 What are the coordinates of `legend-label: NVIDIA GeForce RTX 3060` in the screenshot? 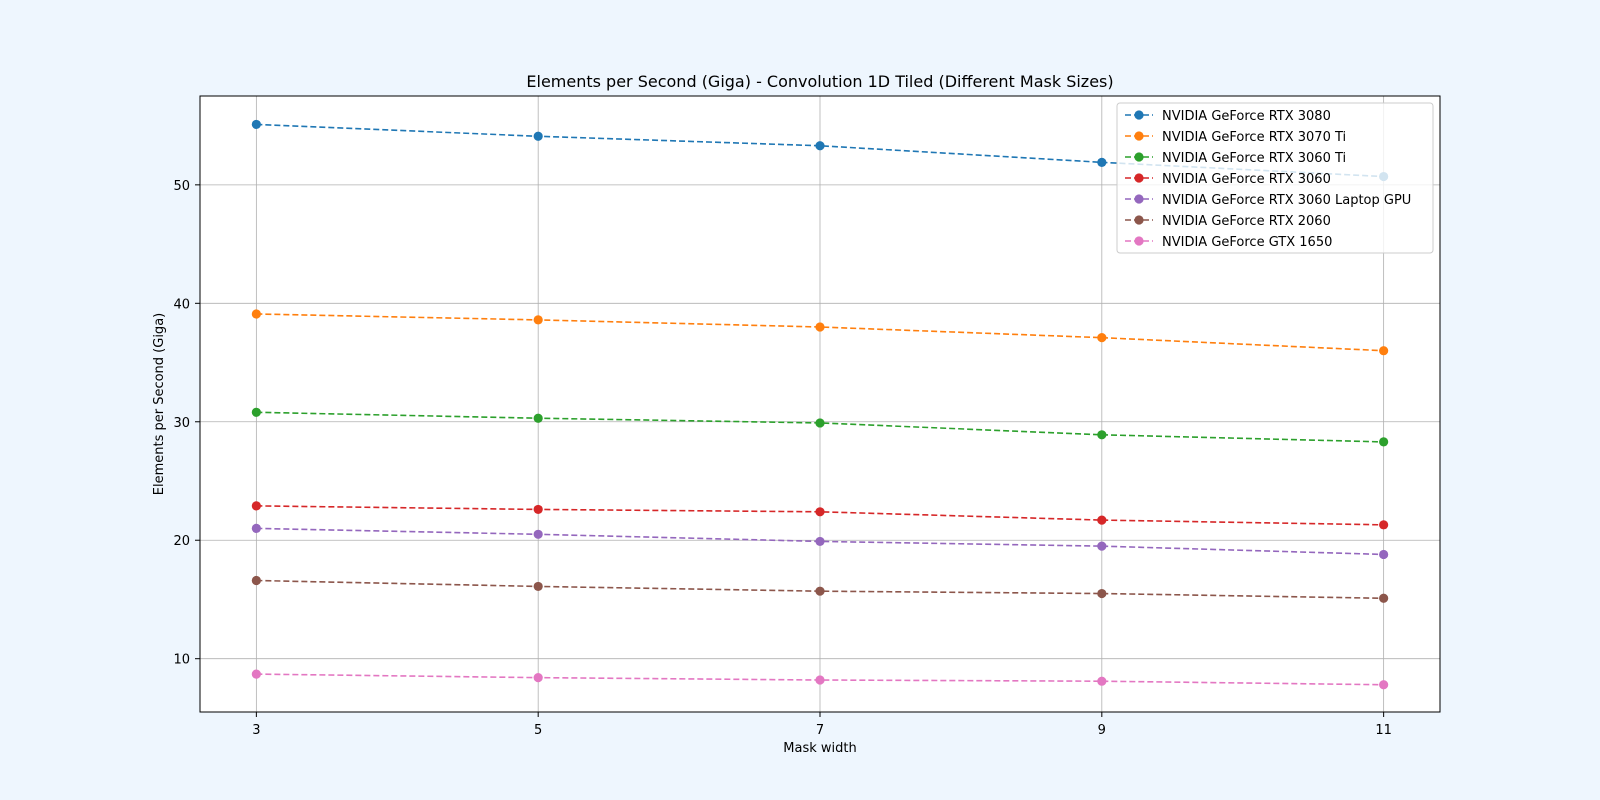 It's located at (1246, 179).